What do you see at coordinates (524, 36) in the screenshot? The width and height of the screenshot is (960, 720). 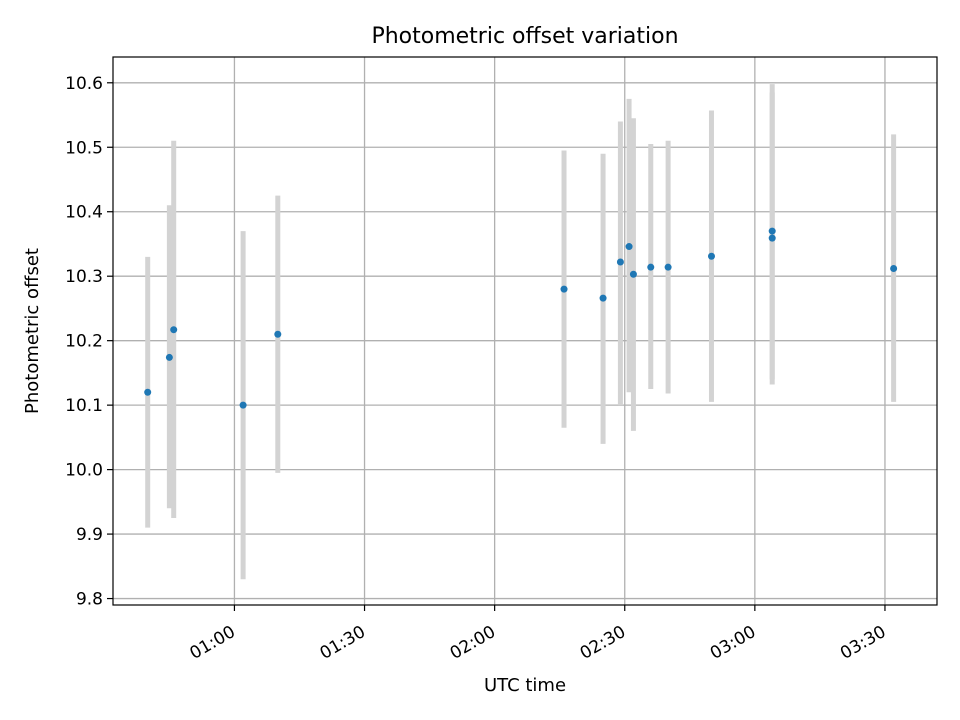 I see `chart-title: Photometric offset variation` at bounding box center [524, 36].